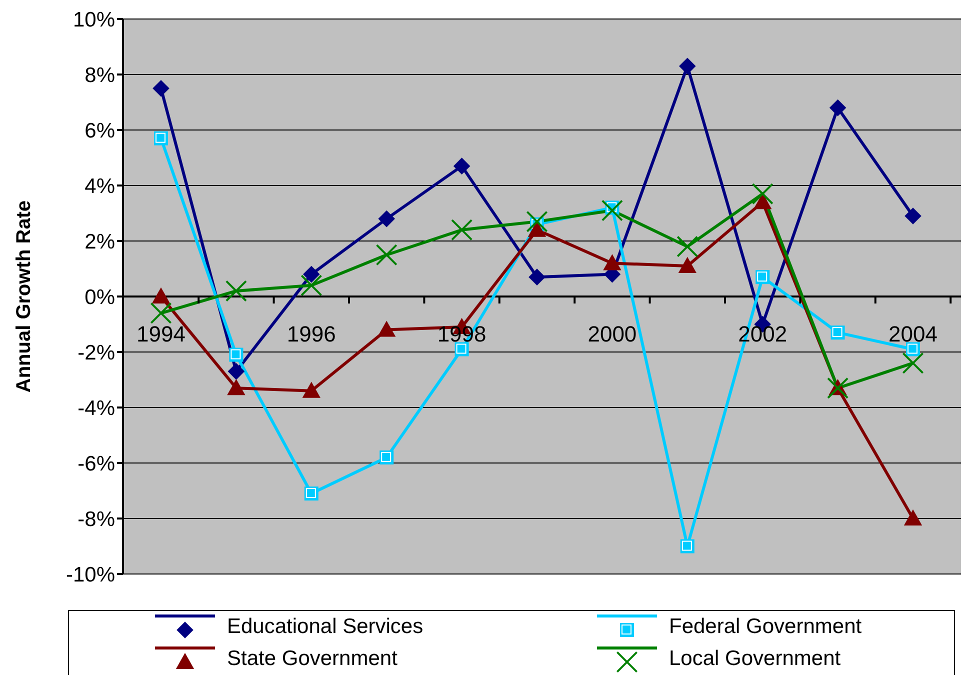 The height and width of the screenshot is (675, 963). What do you see at coordinates (96, 408) in the screenshot?
I see `y-tick-label: -4%` at bounding box center [96, 408].